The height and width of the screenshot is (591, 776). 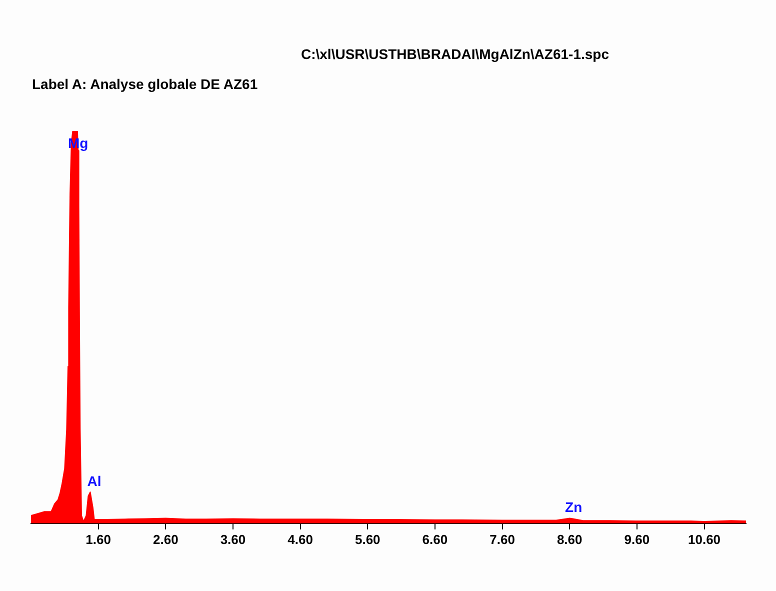 I want to click on chart-subtitle: Label A: Analyse globale DE AZ61, so click(x=145, y=84).